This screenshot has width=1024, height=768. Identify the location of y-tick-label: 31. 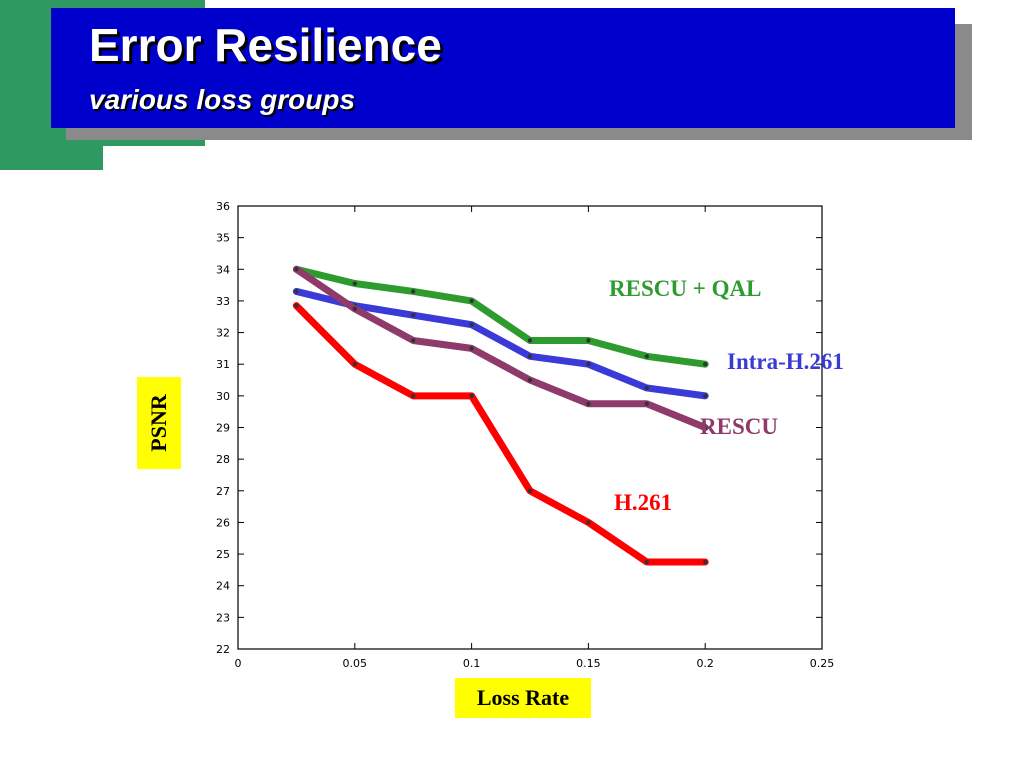
(223, 364).